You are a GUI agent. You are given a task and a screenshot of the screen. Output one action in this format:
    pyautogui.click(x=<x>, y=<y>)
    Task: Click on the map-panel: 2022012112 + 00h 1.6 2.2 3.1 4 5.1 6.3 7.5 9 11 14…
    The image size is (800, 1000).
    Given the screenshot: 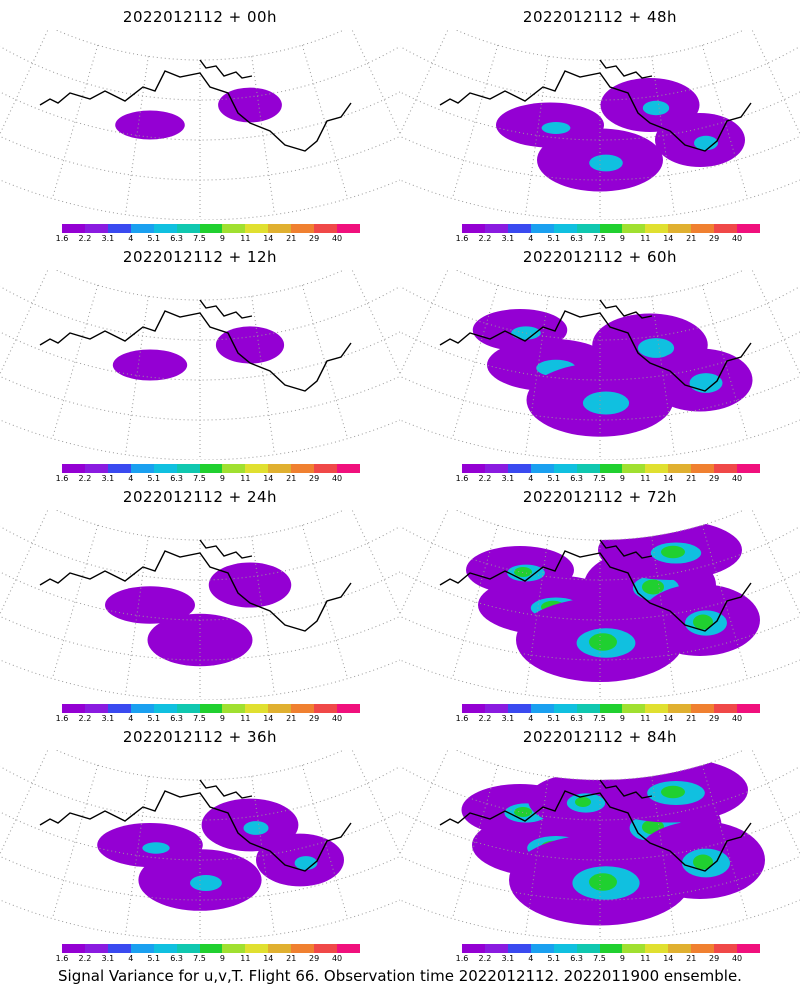 What is the action you would take?
    pyautogui.click(x=200, y=121)
    